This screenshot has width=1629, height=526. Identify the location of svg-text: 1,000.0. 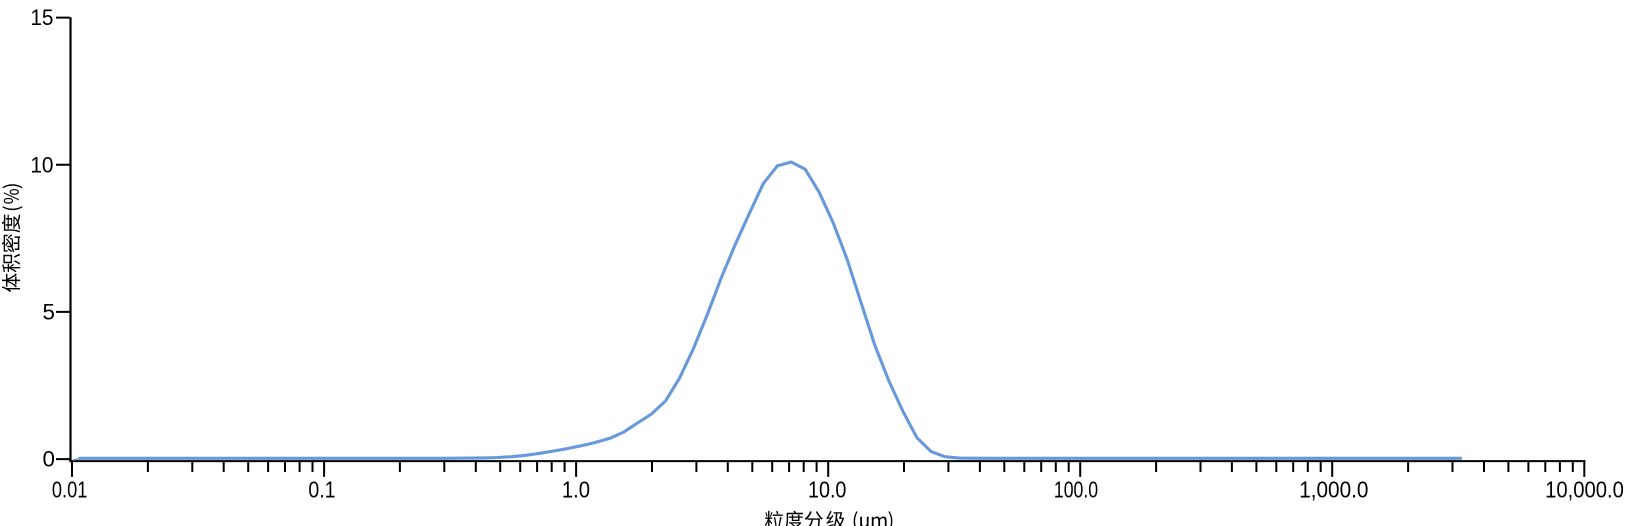
(1333, 490).